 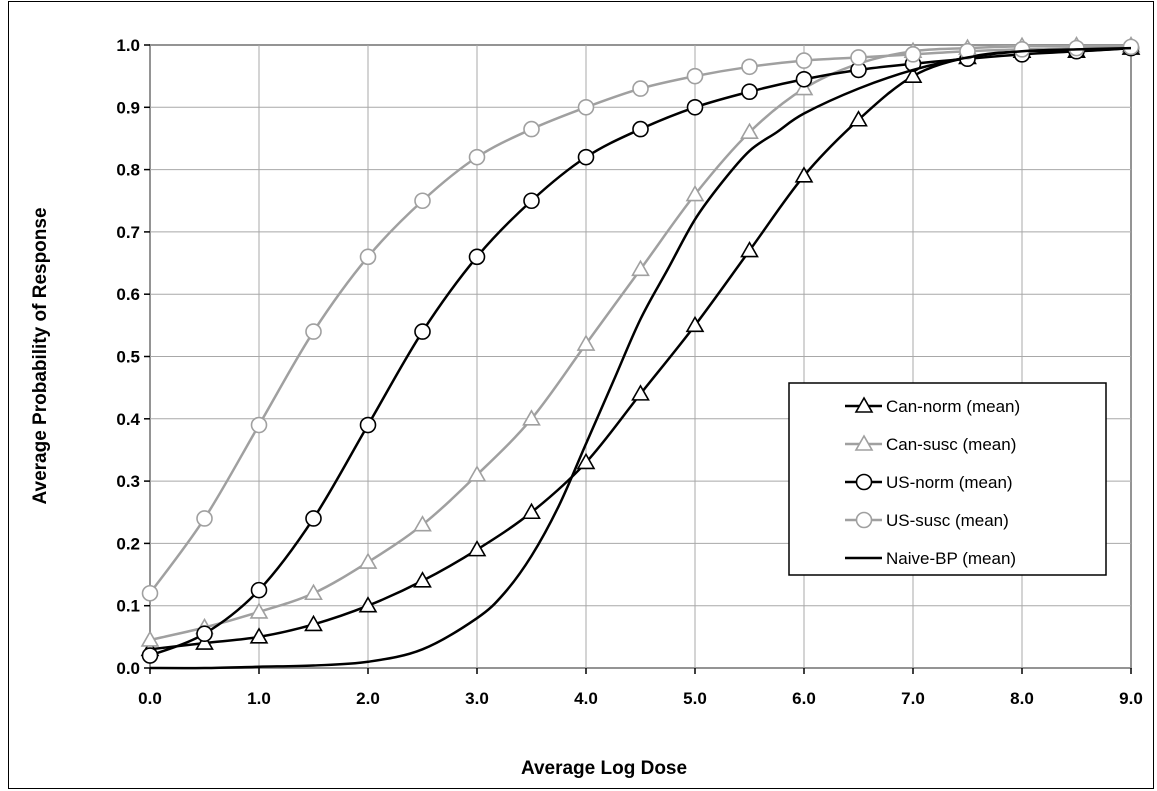 What do you see at coordinates (1022, 698) in the screenshot?
I see `x-tick-label: 8.0` at bounding box center [1022, 698].